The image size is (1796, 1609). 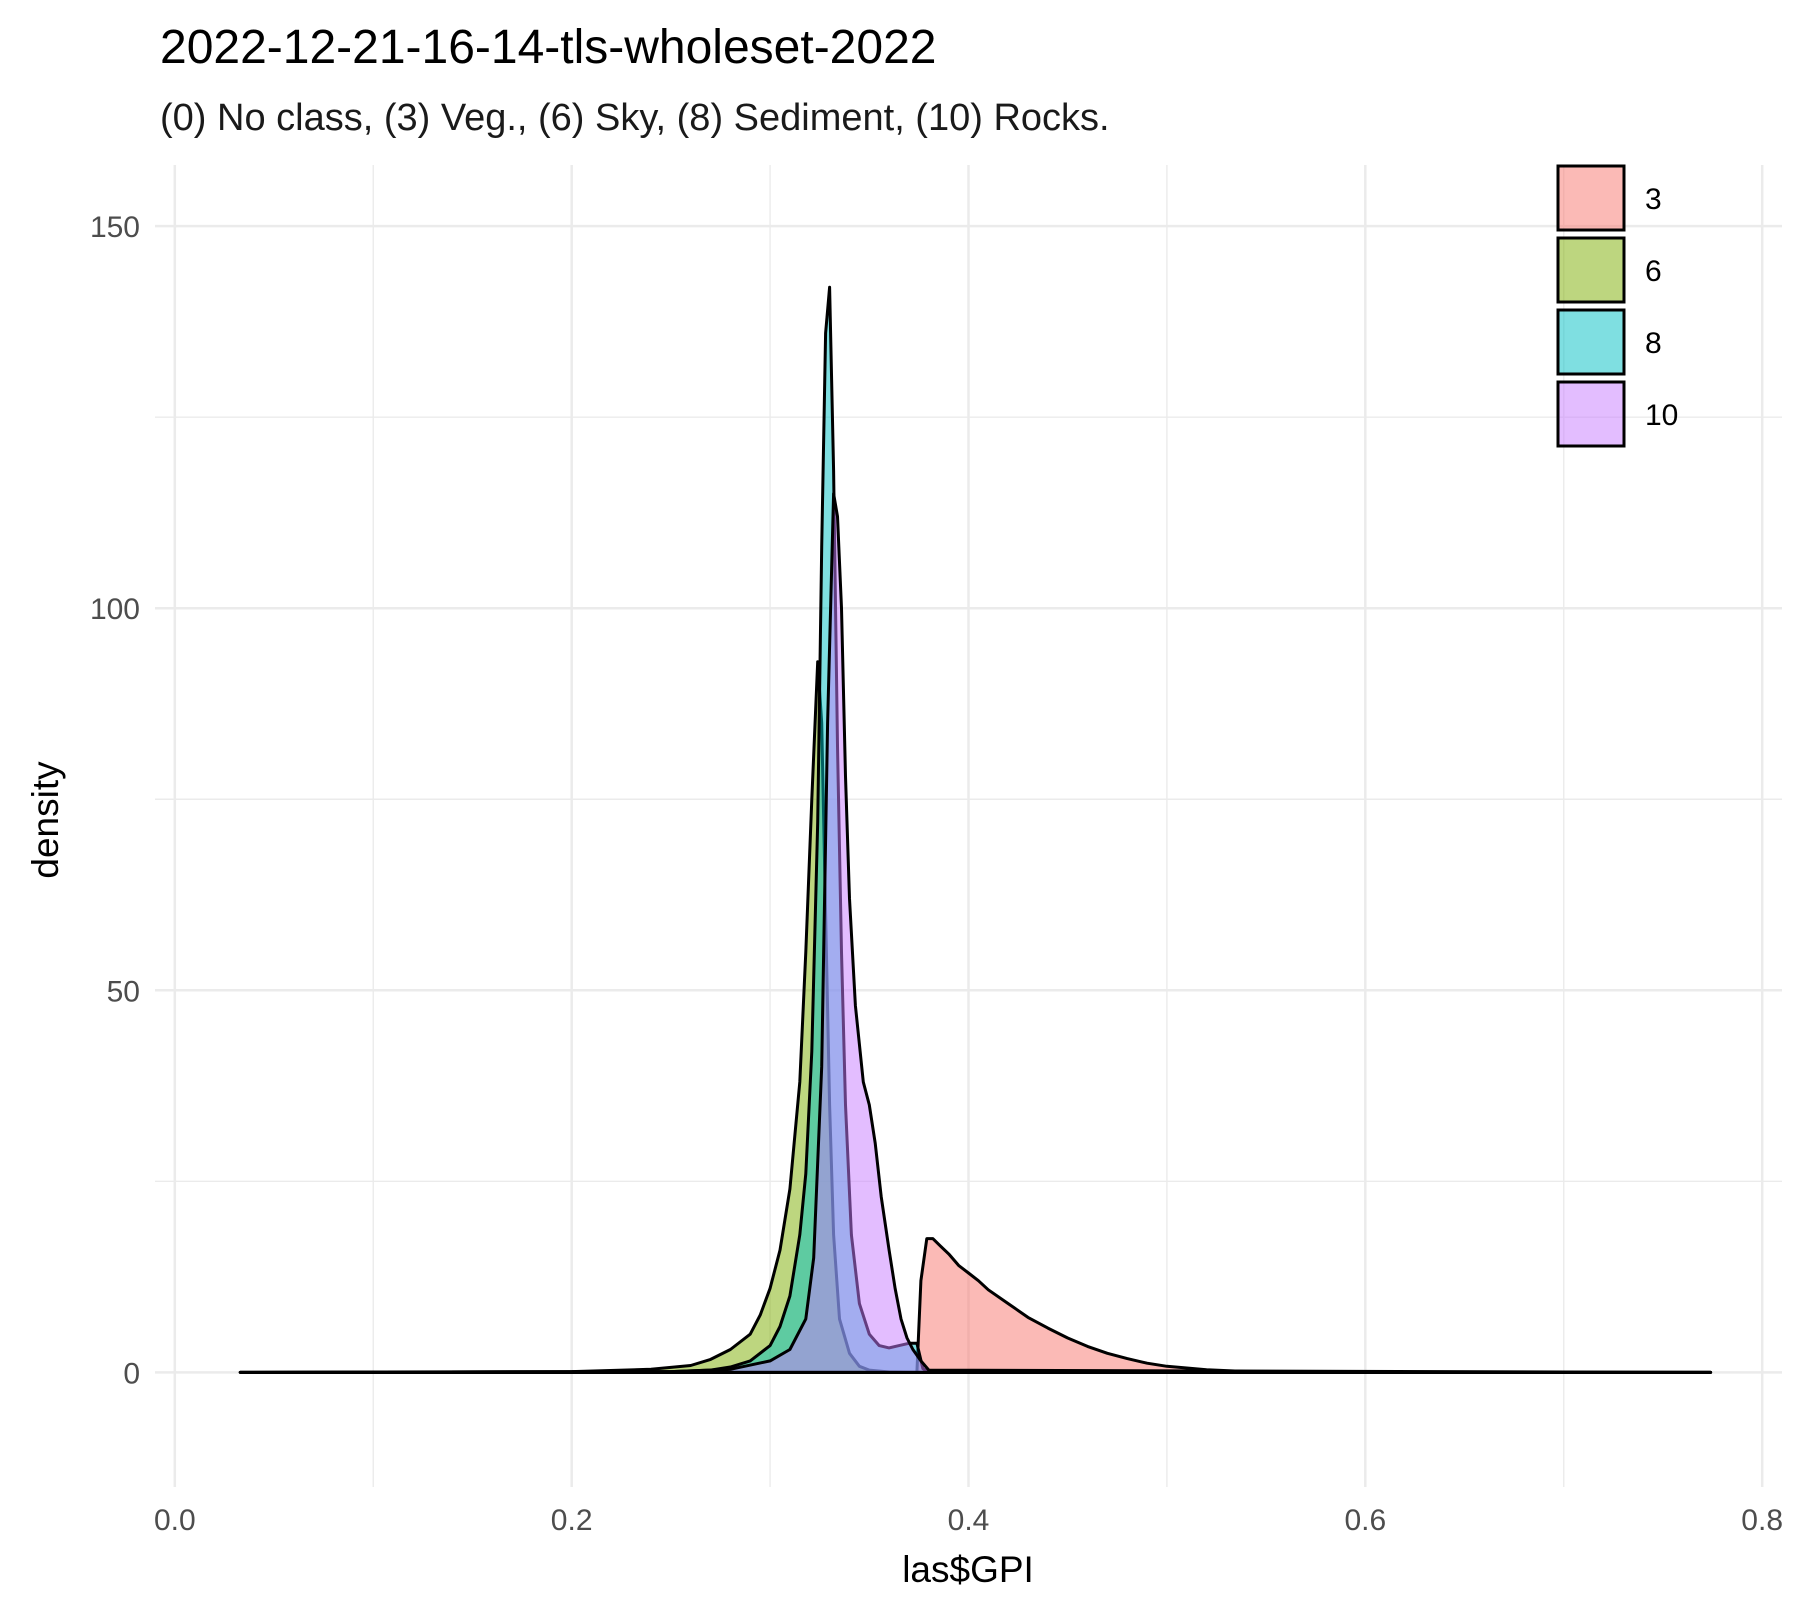 I want to click on y-axis-title: density, so click(x=45, y=820).